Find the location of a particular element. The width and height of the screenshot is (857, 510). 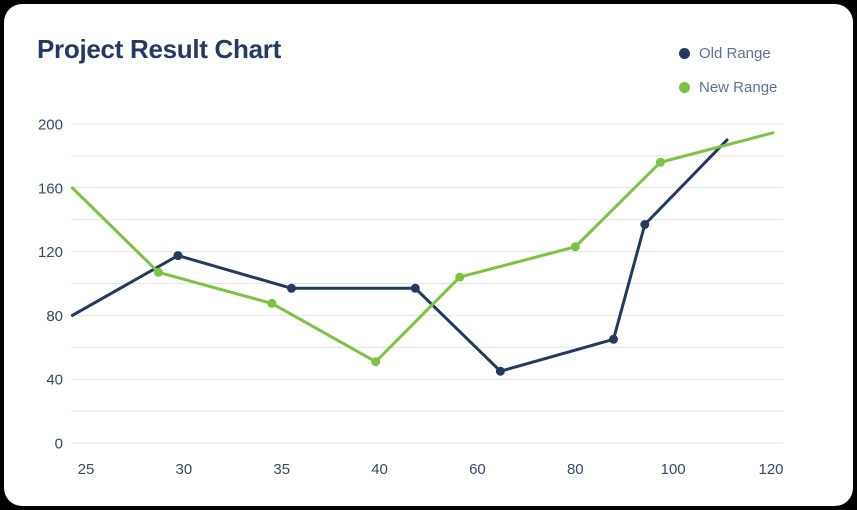

x-tick-label: 25 is located at coordinates (86, 469).